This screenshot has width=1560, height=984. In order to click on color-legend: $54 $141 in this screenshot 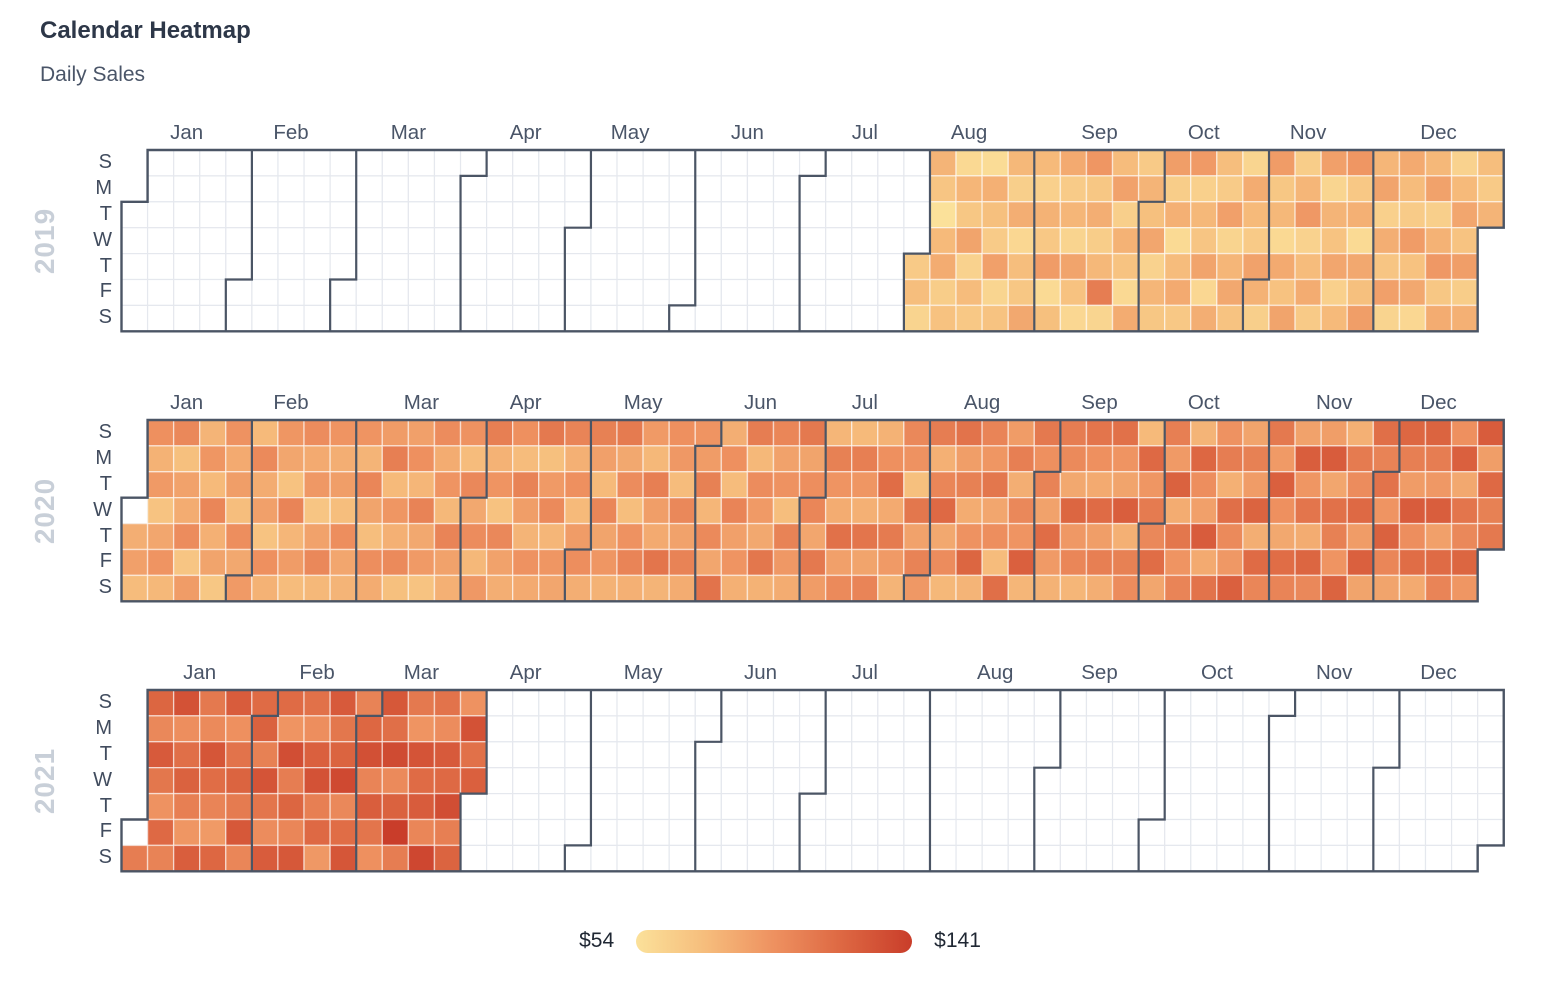, I will do `click(780, 941)`.